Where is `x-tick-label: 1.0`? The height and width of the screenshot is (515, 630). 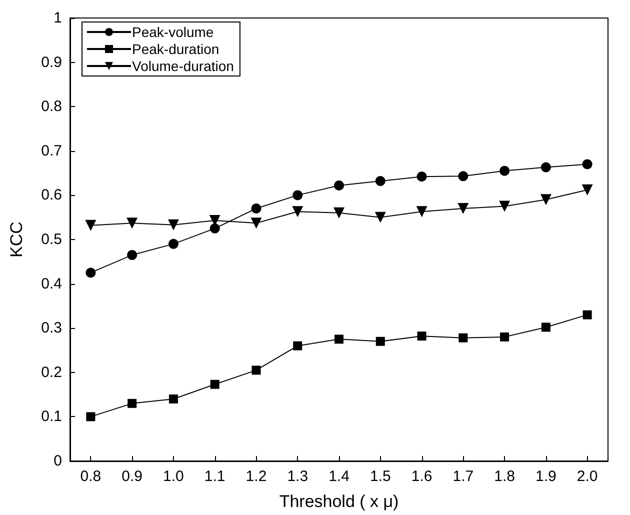 x-tick-label: 1.0 is located at coordinates (173, 476).